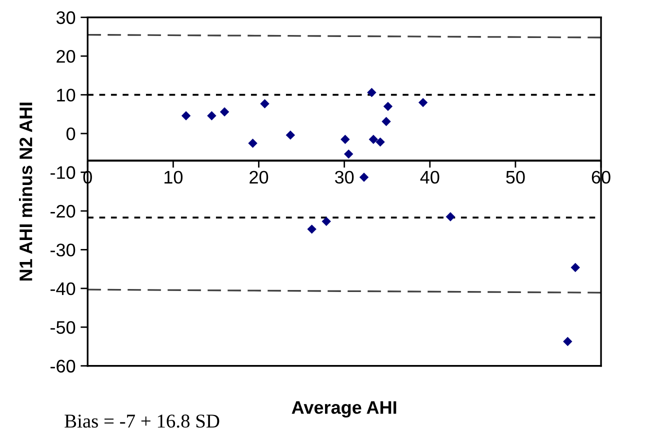  What do you see at coordinates (173, 177) in the screenshot?
I see `x-tick-label: 10` at bounding box center [173, 177].